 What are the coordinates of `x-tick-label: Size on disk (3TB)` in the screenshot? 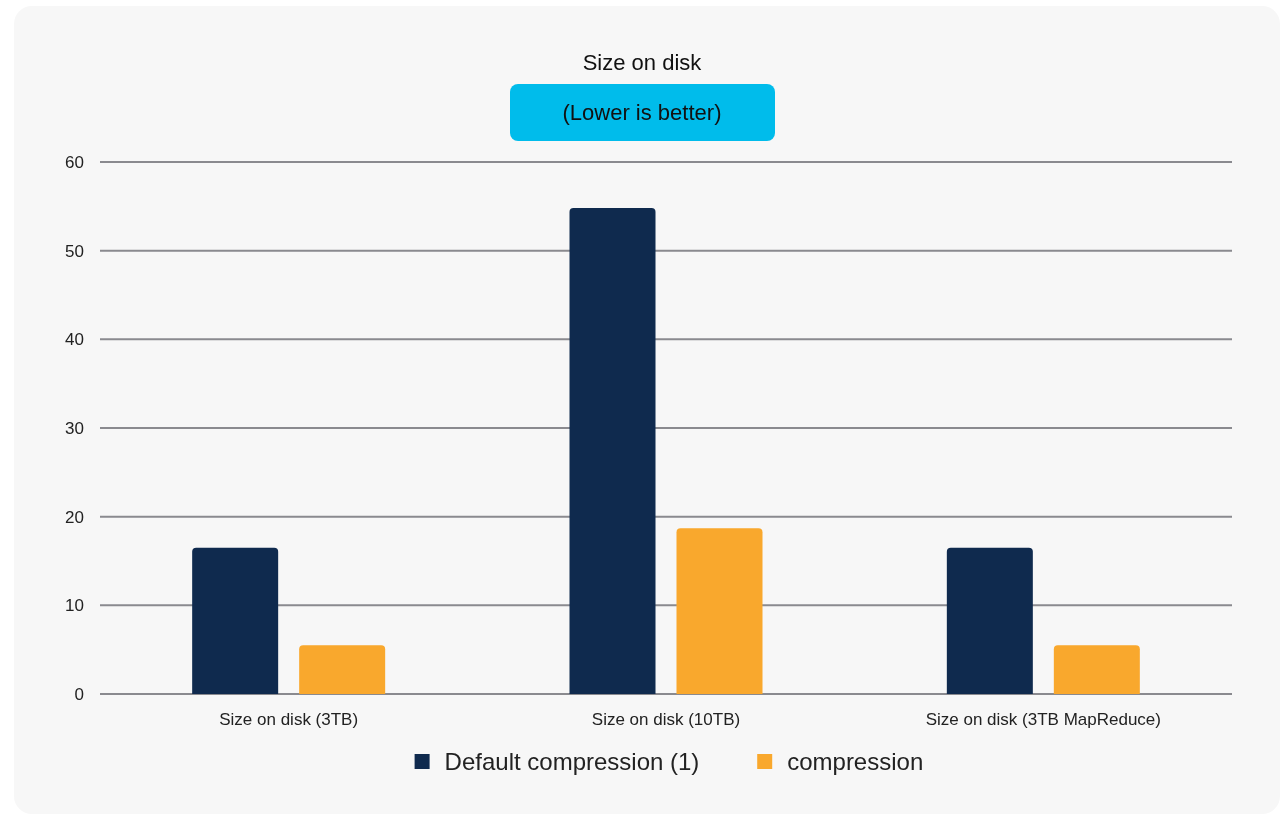 It's located at (289, 719).